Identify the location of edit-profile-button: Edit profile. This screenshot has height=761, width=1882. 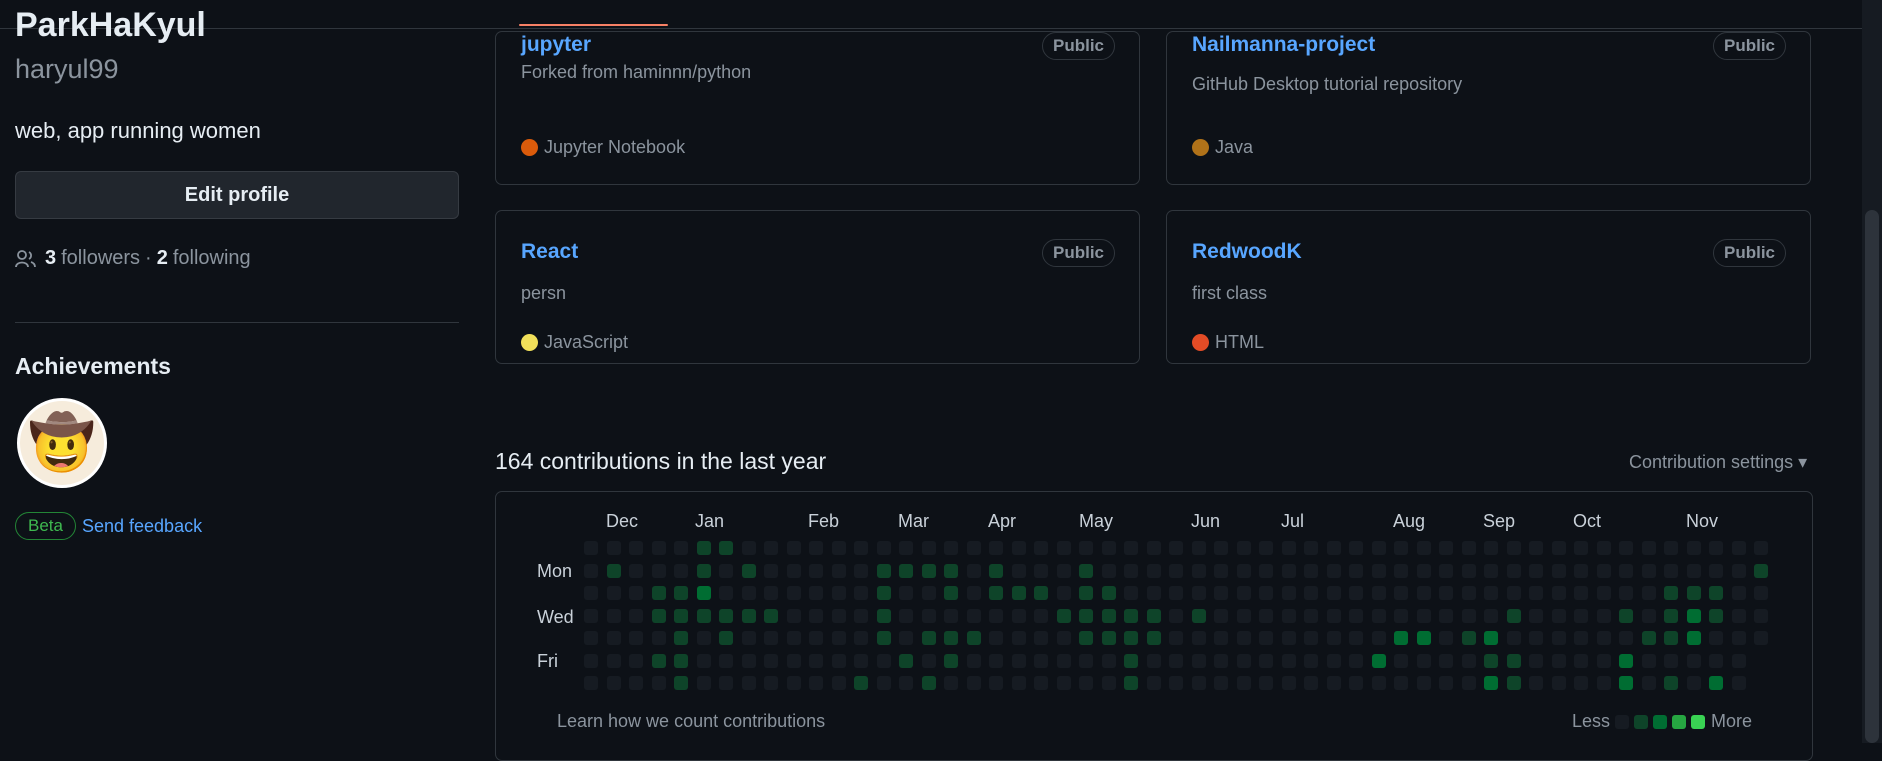
(237, 195).